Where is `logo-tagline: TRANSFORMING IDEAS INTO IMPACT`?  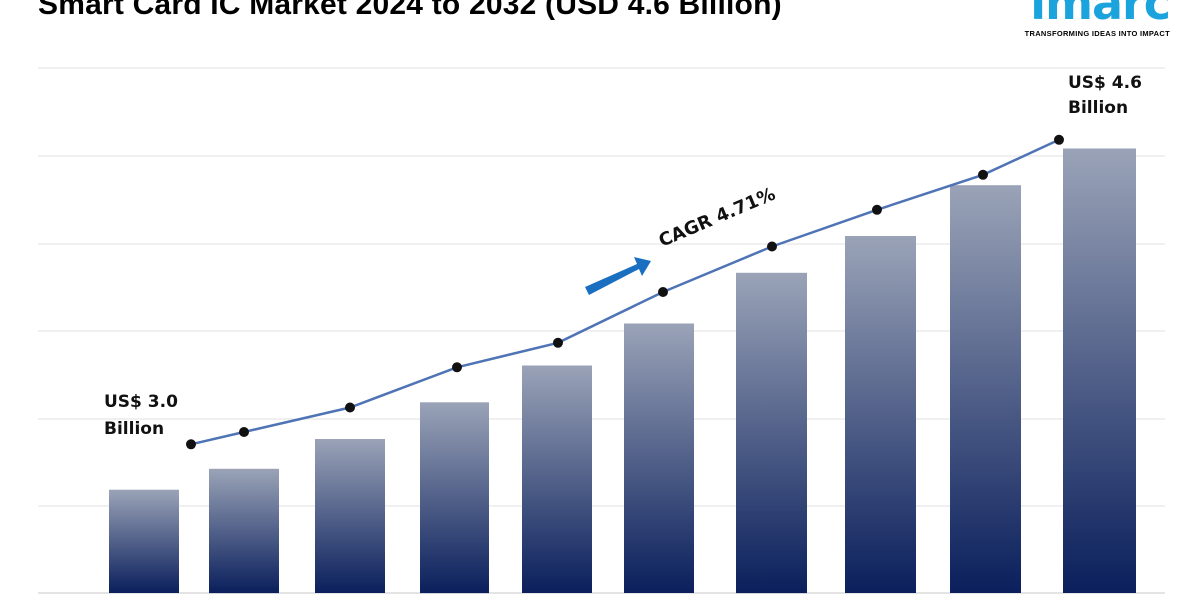
logo-tagline: TRANSFORMING IDEAS INTO IMPACT is located at coordinates (1097, 33).